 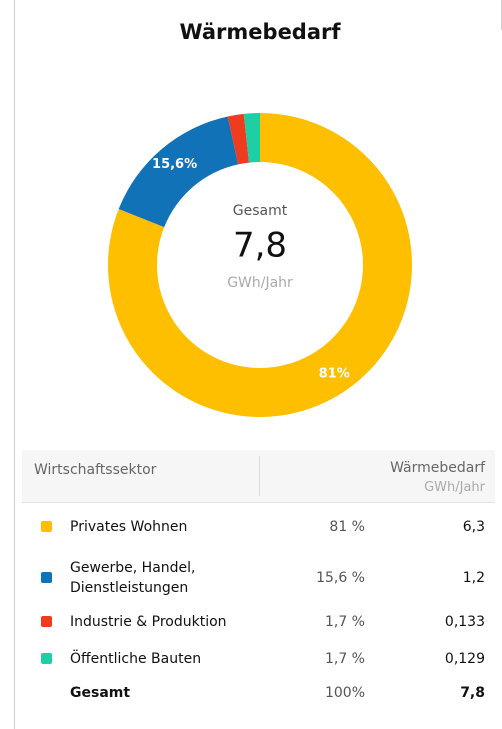 What do you see at coordinates (347, 527) in the screenshot?
I see `sector-share: 81 %` at bounding box center [347, 527].